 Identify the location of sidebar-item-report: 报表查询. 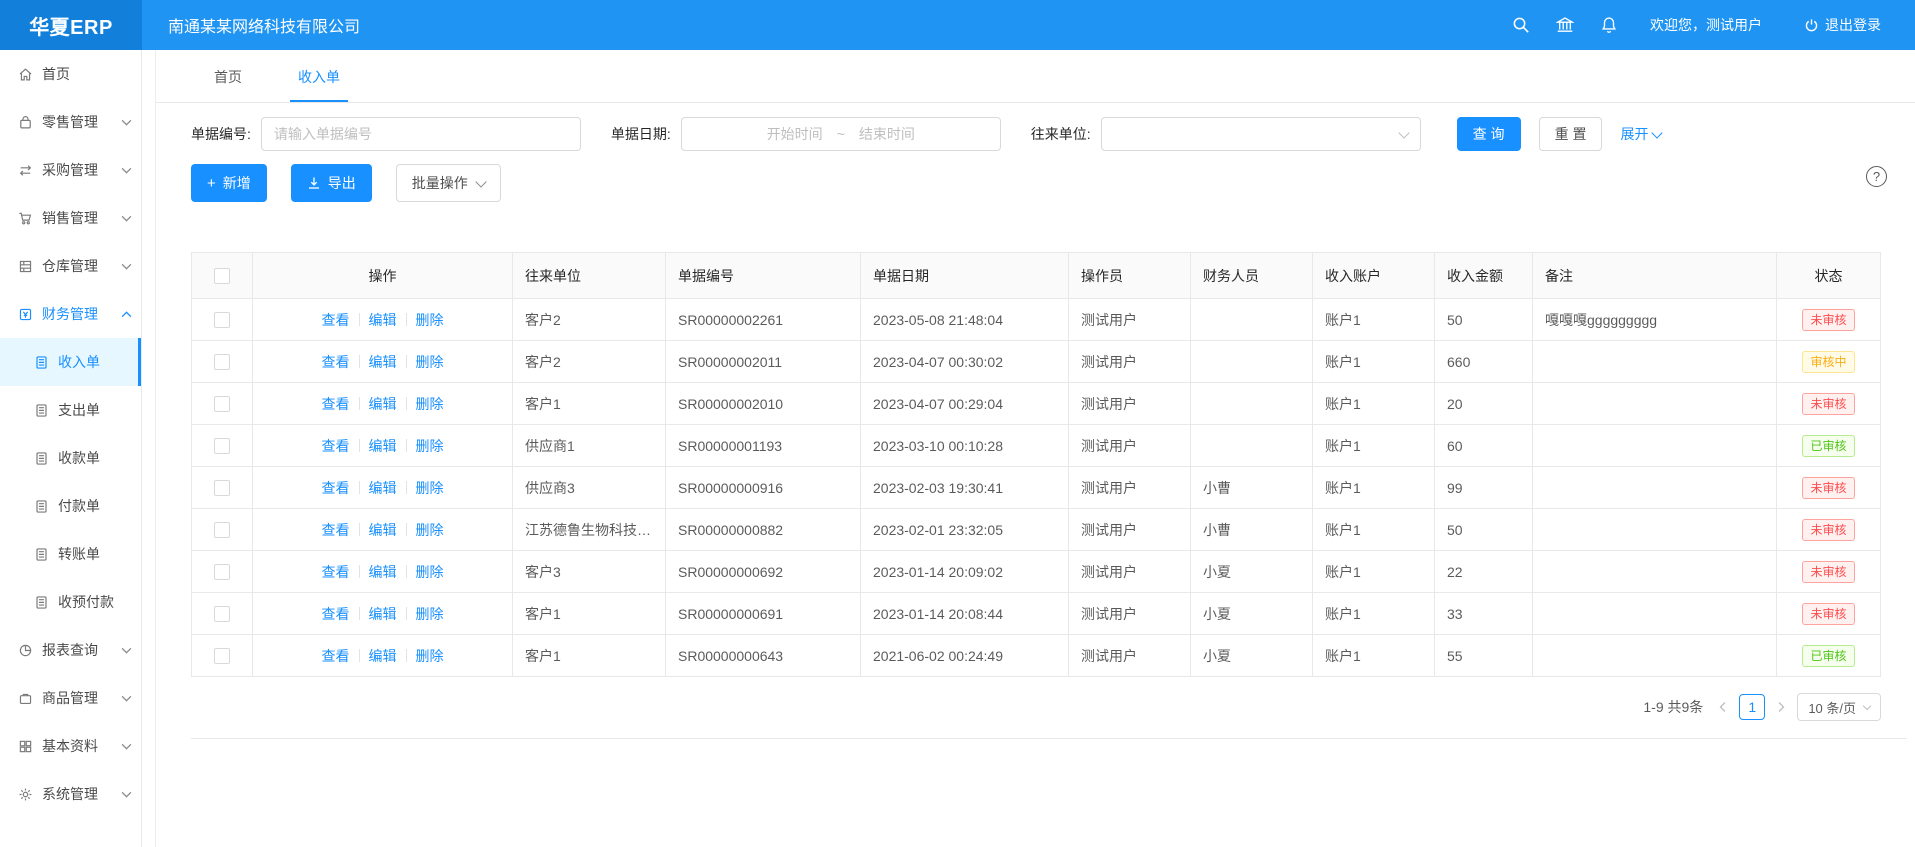
(70, 650).